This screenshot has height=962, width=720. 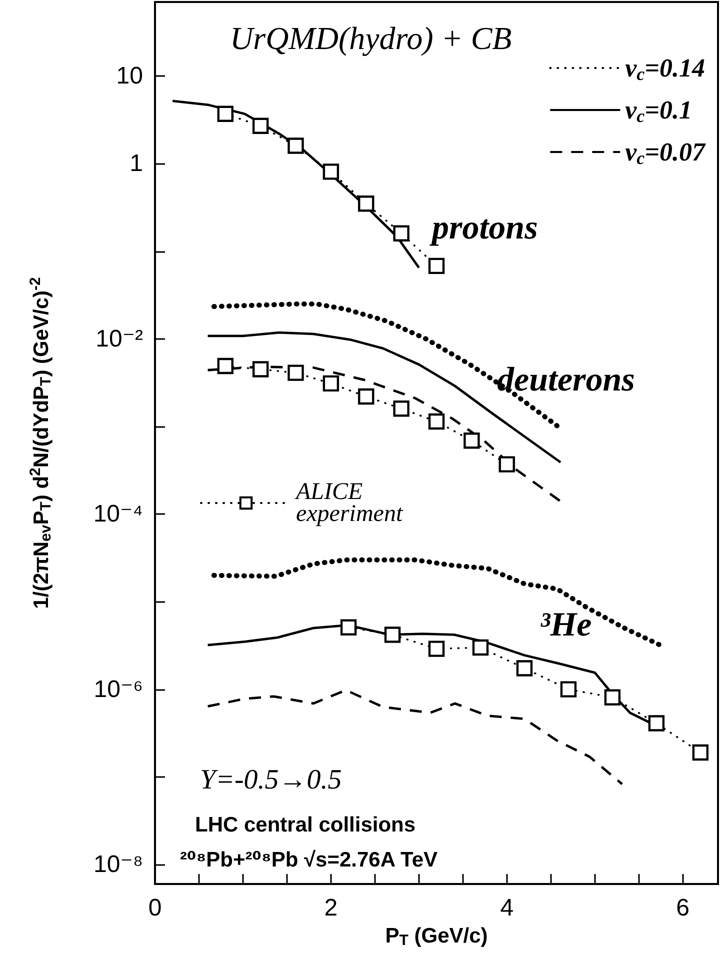 I want to click on y-tick-label: 10, so click(x=129, y=76).